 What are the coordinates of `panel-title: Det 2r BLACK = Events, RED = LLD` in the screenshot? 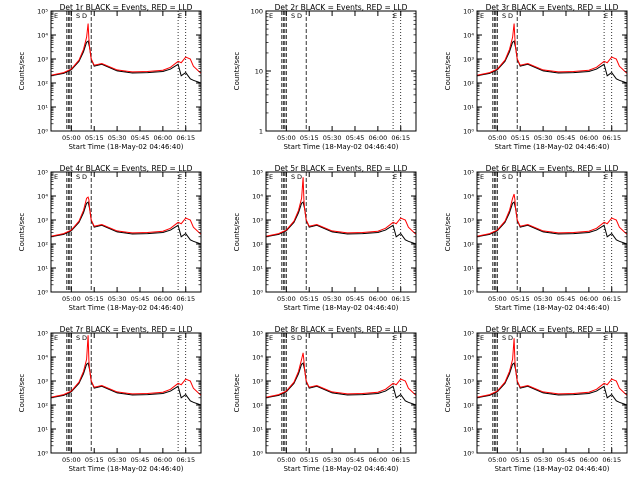 It's located at (341, 7).